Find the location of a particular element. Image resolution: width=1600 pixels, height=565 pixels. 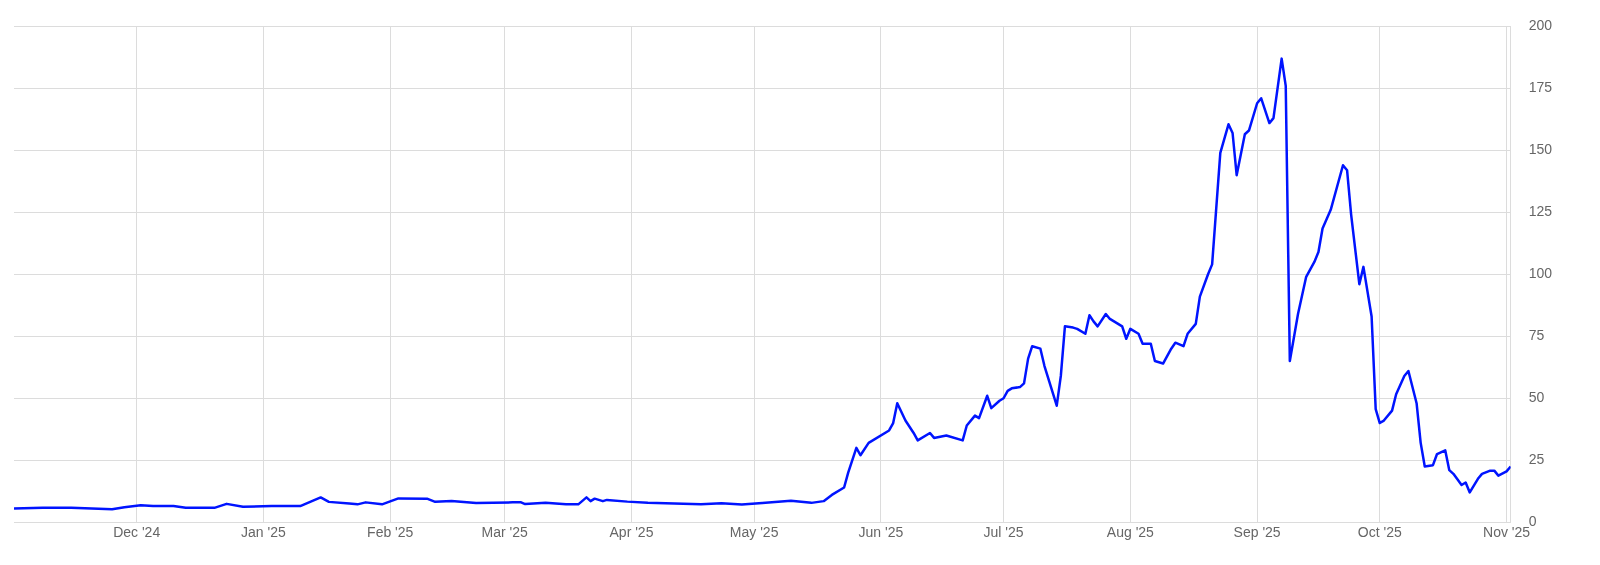

y-tick-label: 25 is located at coordinates (1536, 459).